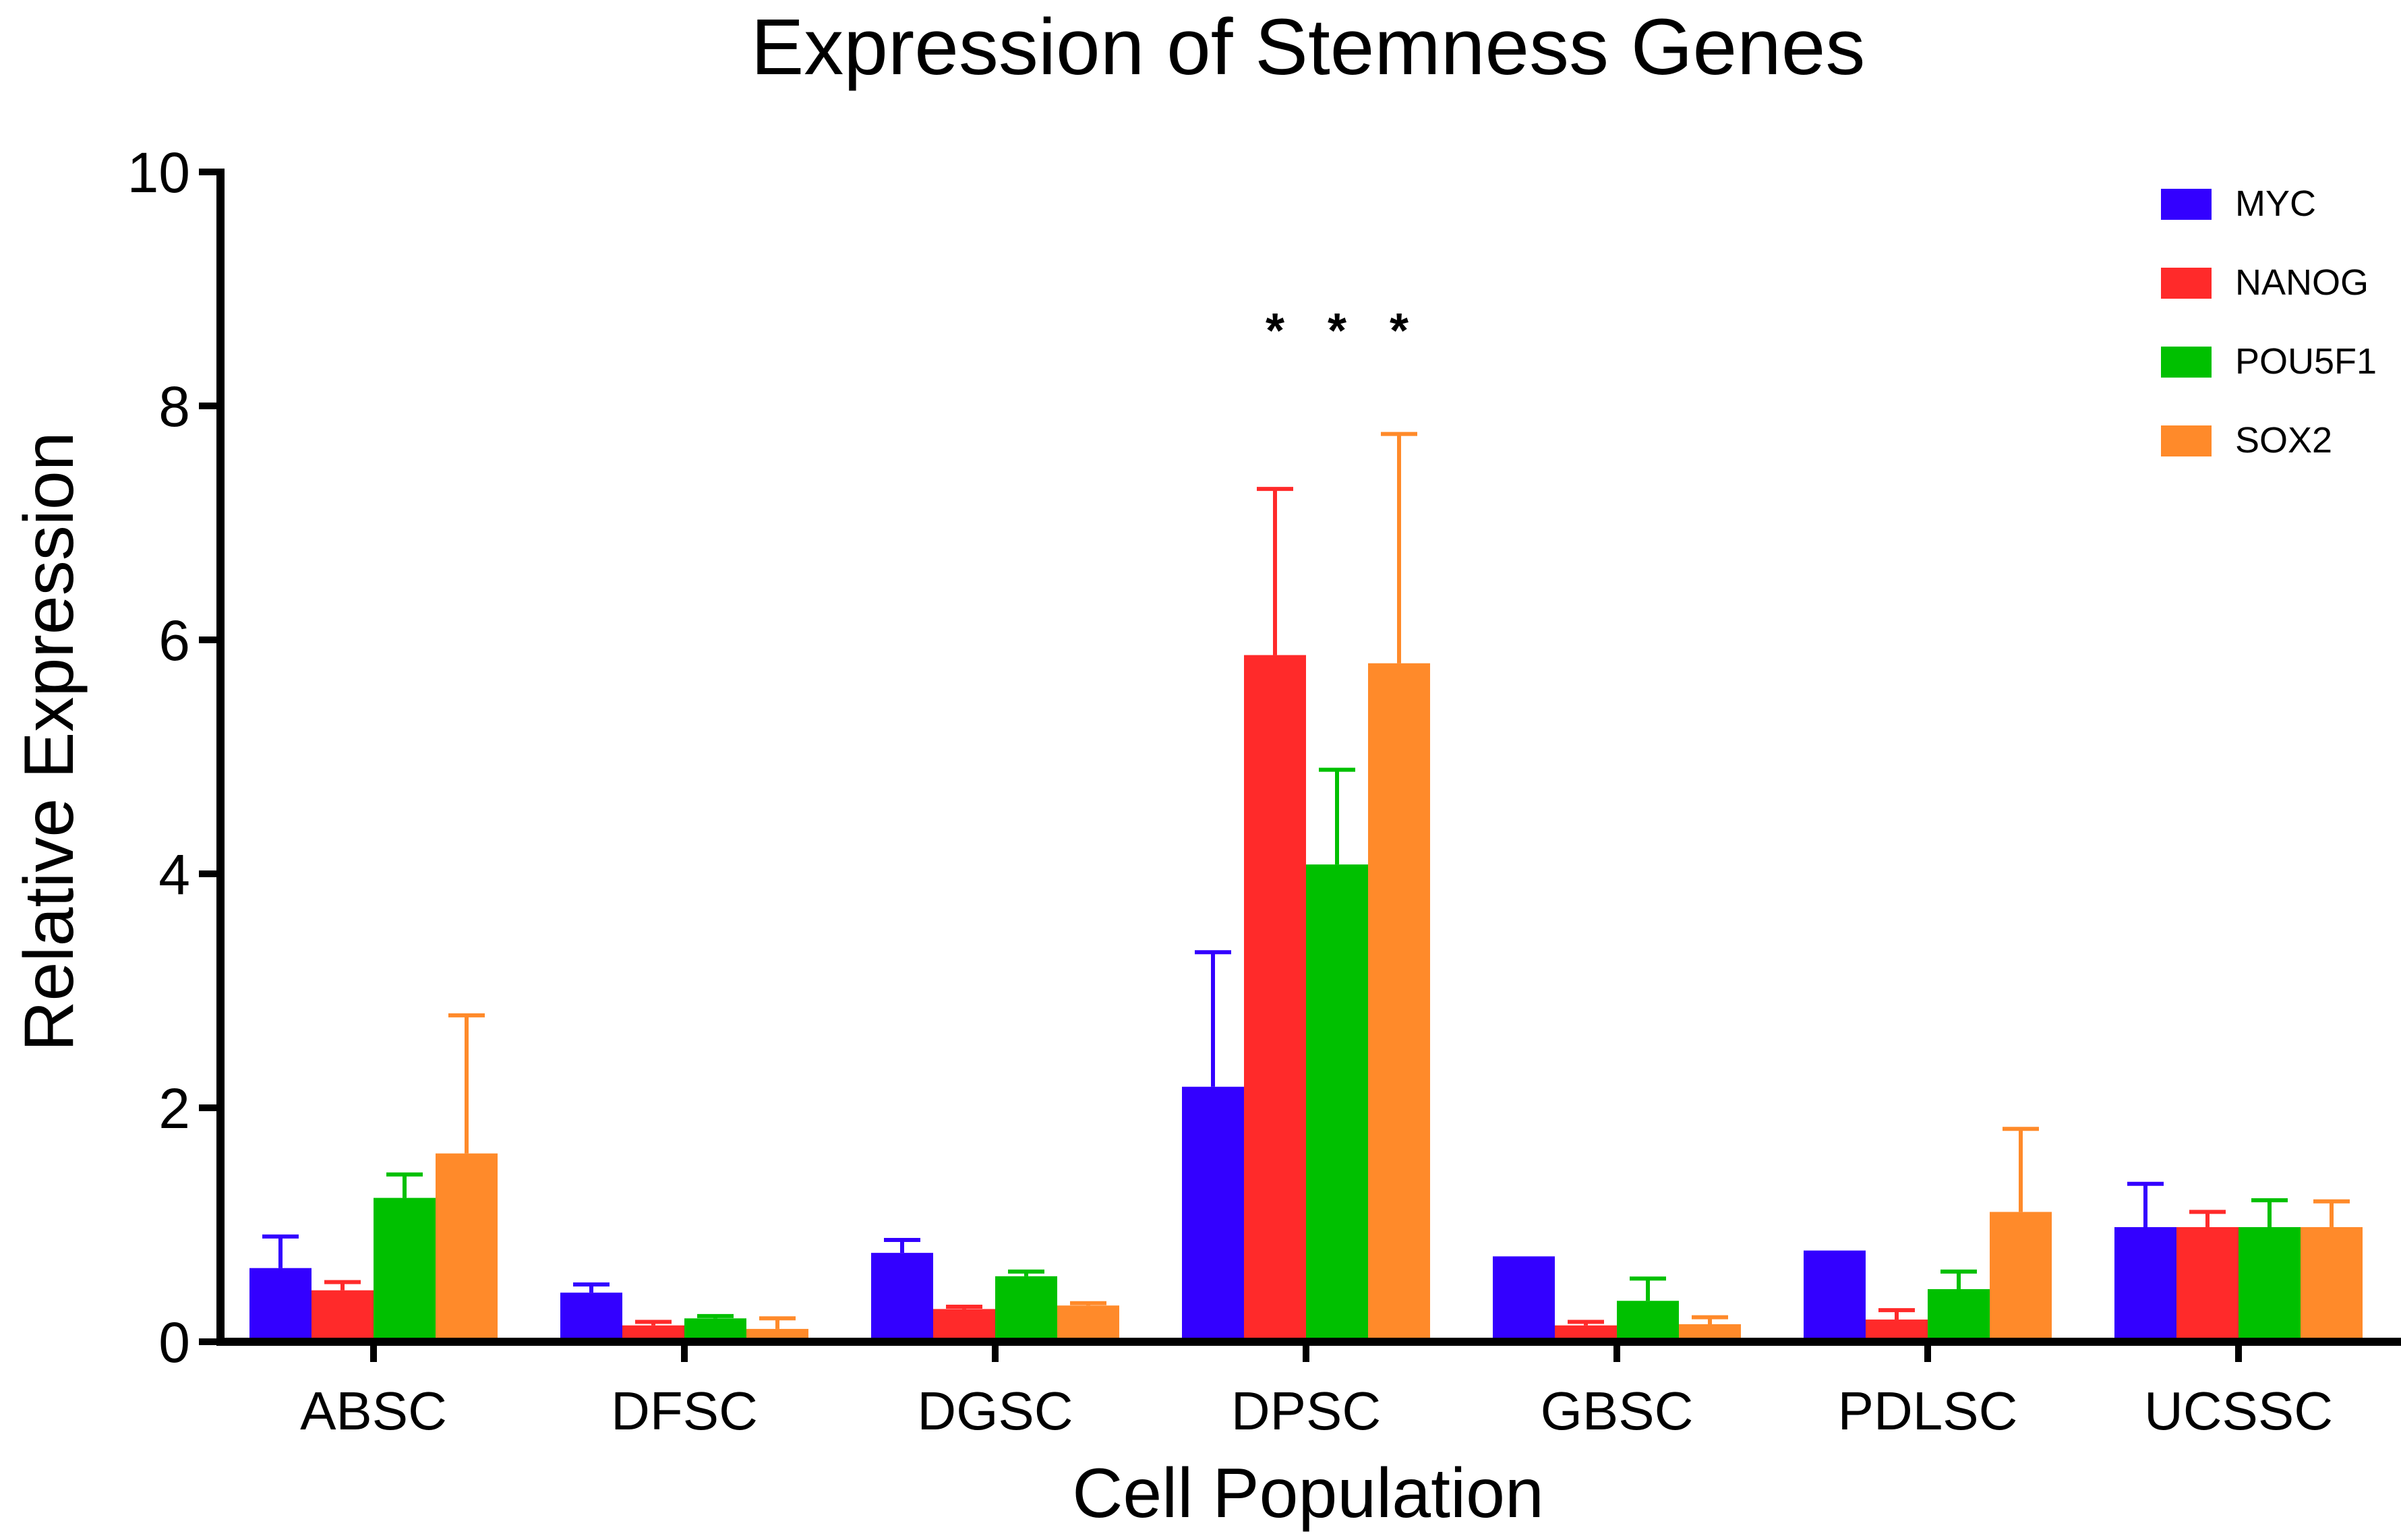 The height and width of the screenshot is (1540, 2401). What do you see at coordinates (174, 1342) in the screenshot?
I see `y-tick-label: 0` at bounding box center [174, 1342].